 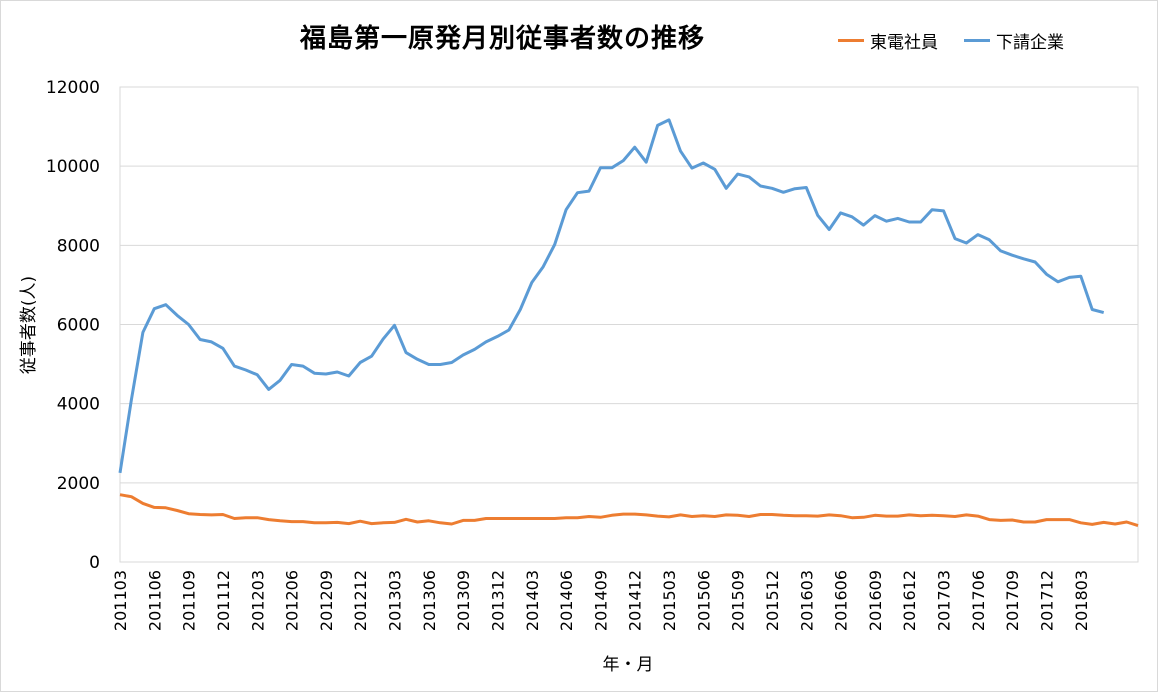 What do you see at coordinates (154, 600) in the screenshot?
I see `x-tick-label: 201106` at bounding box center [154, 600].